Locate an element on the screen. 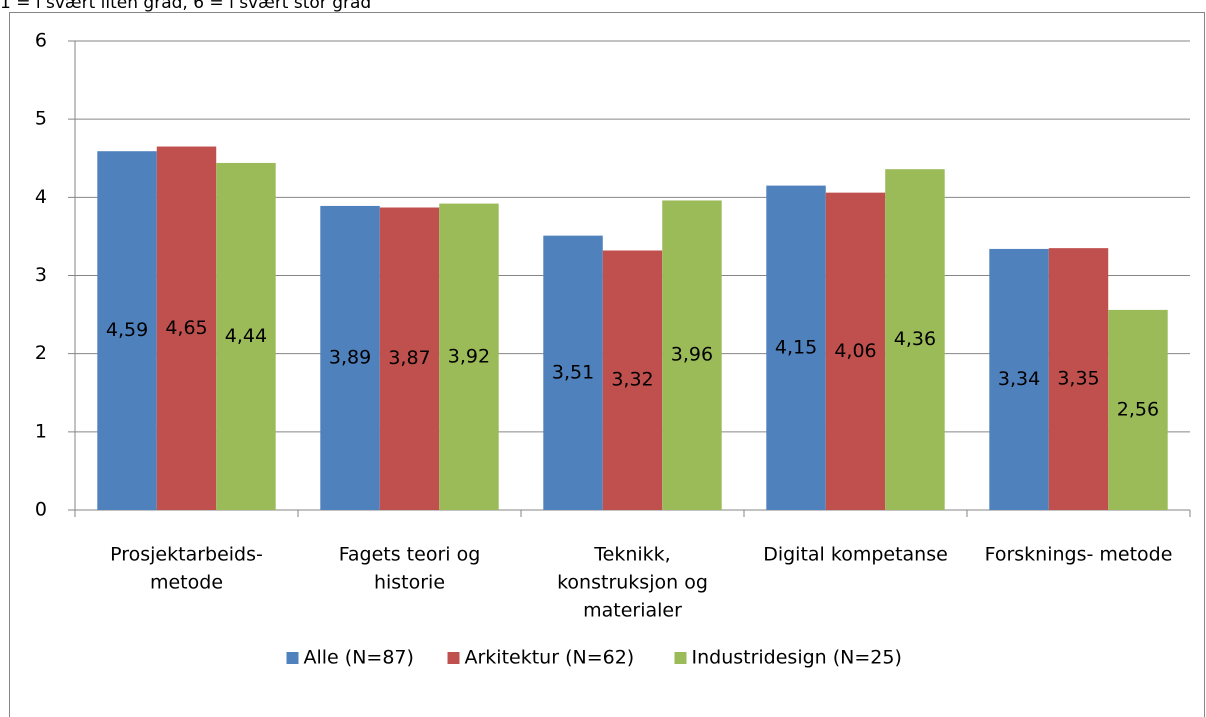 The image size is (1206, 717). y-tick-label: 0 is located at coordinates (41, 510).